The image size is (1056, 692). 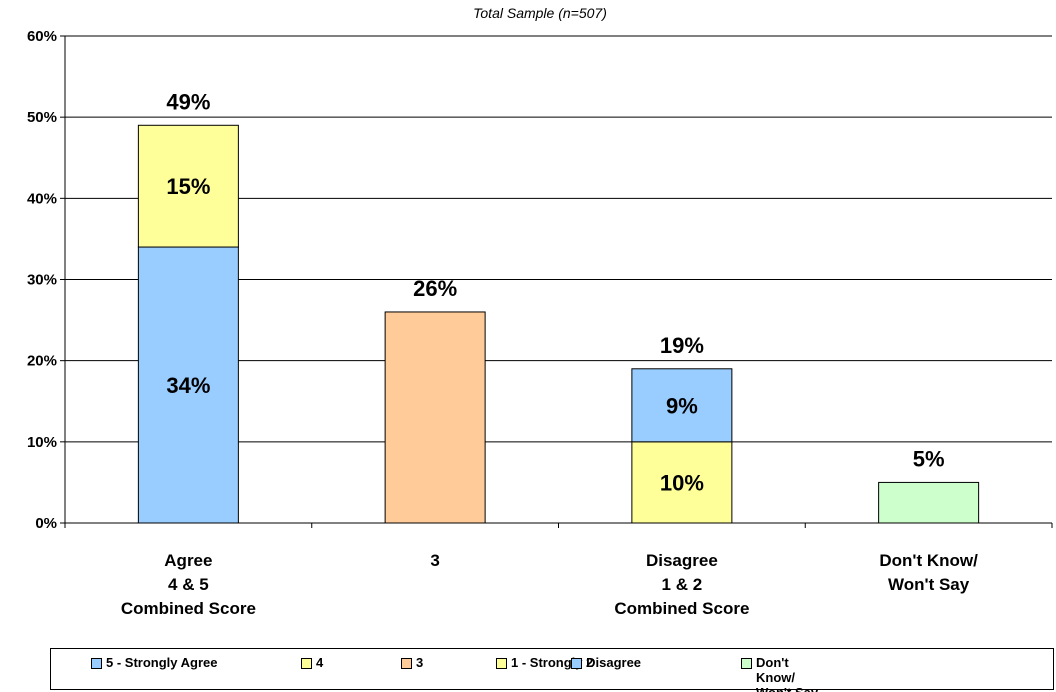 I want to click on x-tick-label: 3, so click(x=434, y=560).